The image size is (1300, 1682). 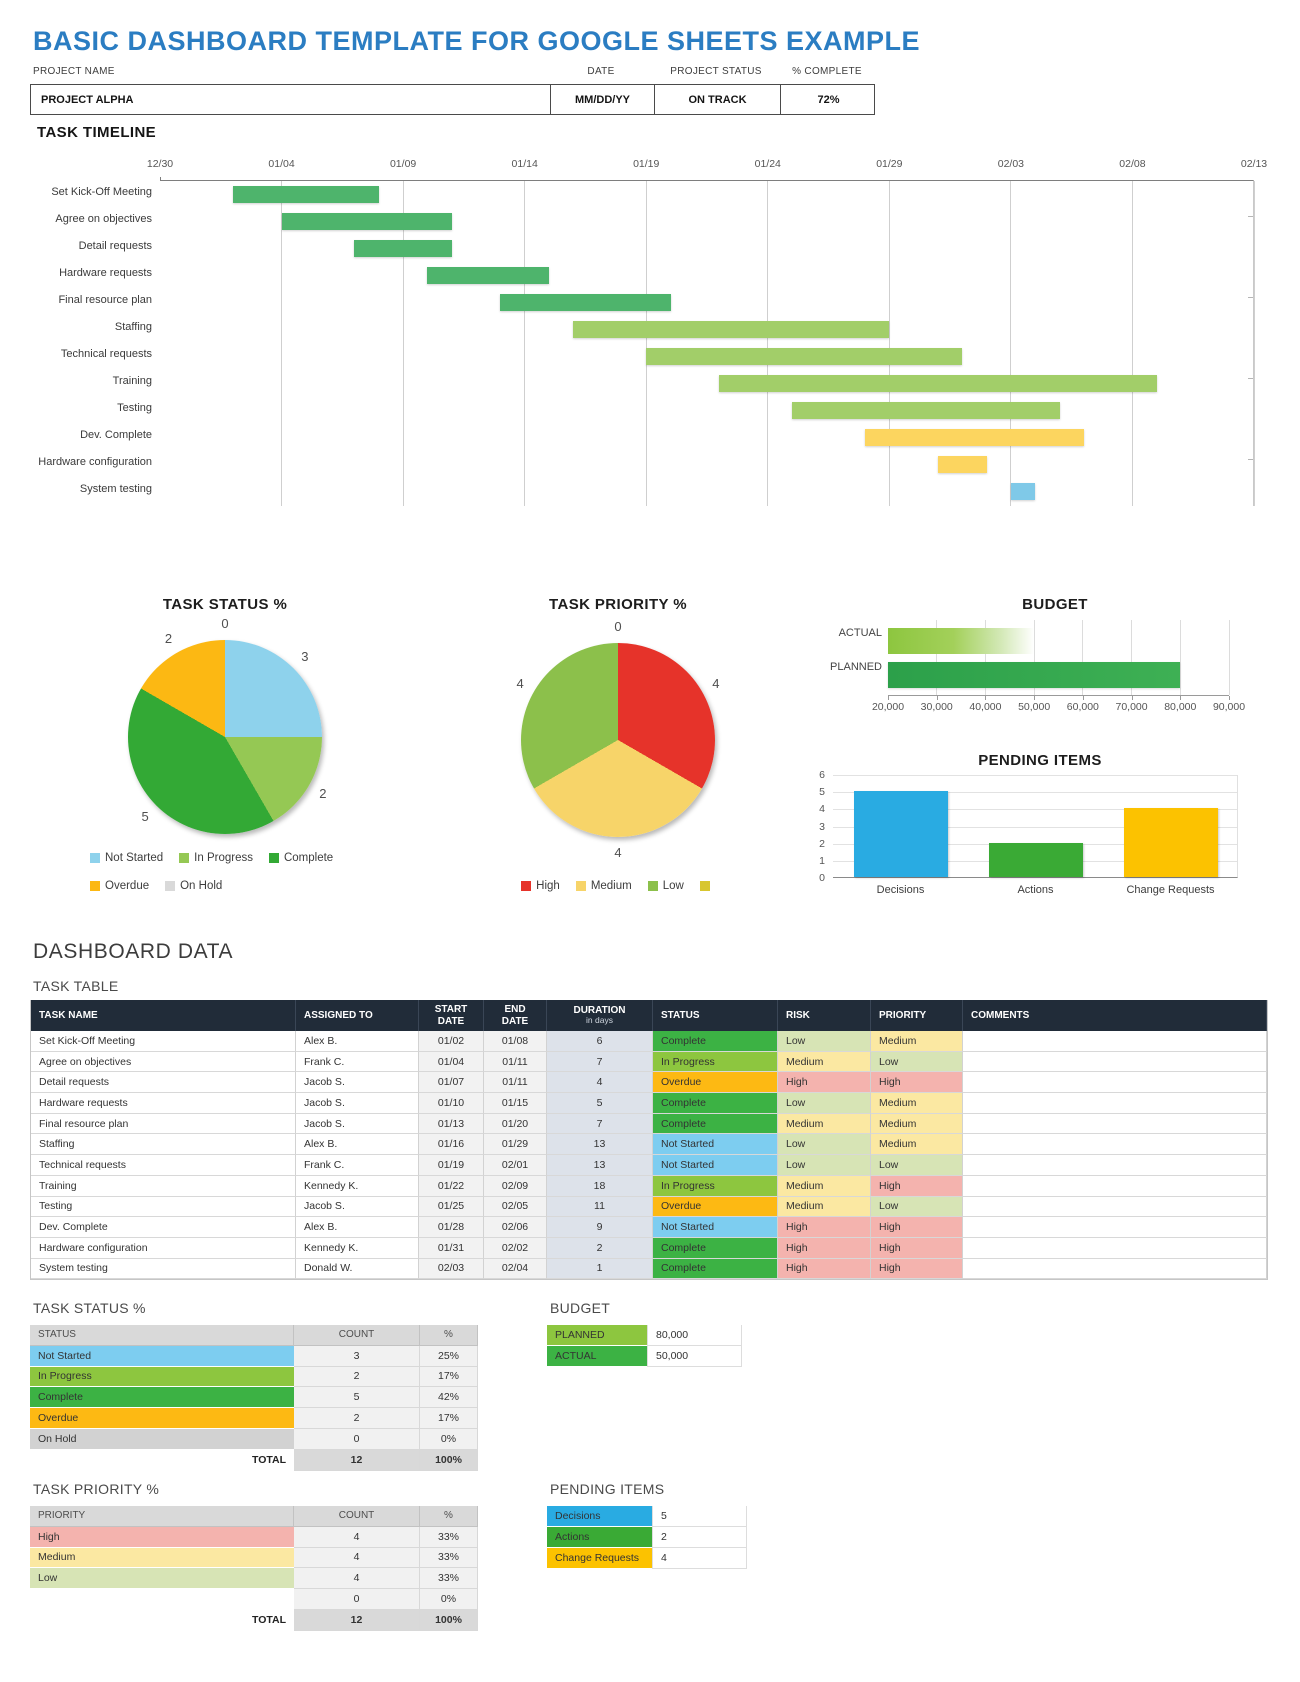 I want to click on gantt-axis-tick-label: 02/03, so click(x=1011, y=164).